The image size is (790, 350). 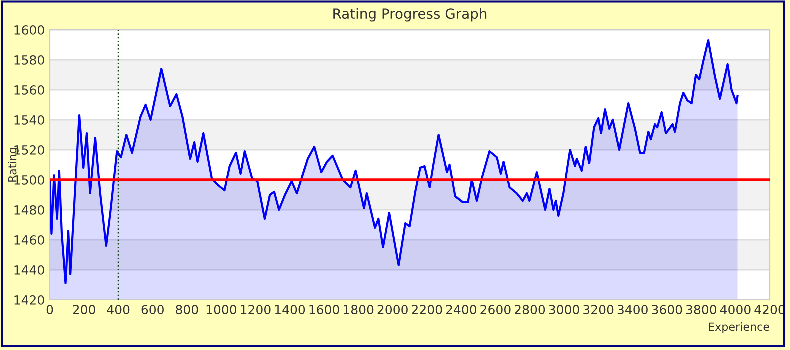 I want to click on x-tick-label: 800, so click(x=187, y=310).